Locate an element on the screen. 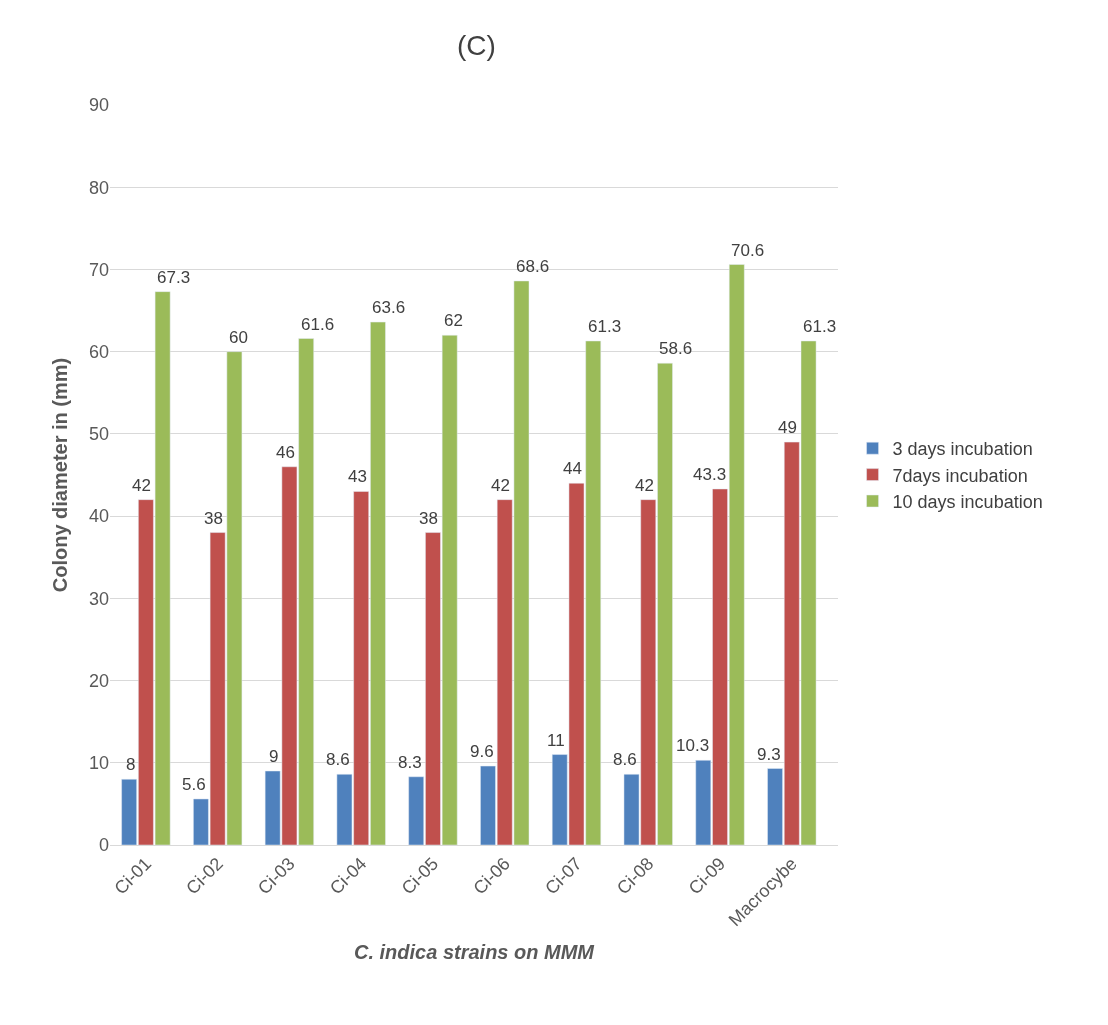  y-tick-label: 30 is located at coordinates (98, 598).